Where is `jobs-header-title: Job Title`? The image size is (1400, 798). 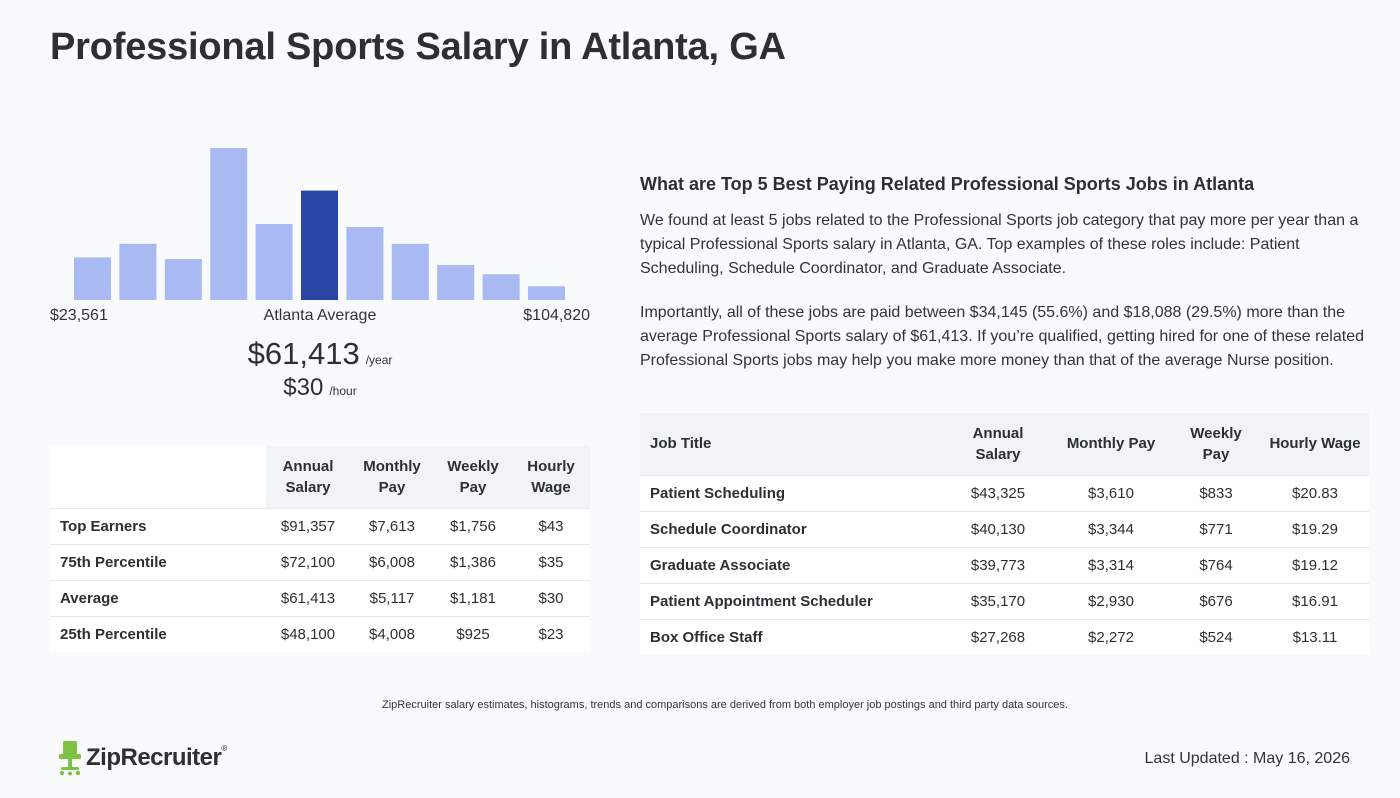 jobs-header-title: Job Title is located at coordinates (792, 444).